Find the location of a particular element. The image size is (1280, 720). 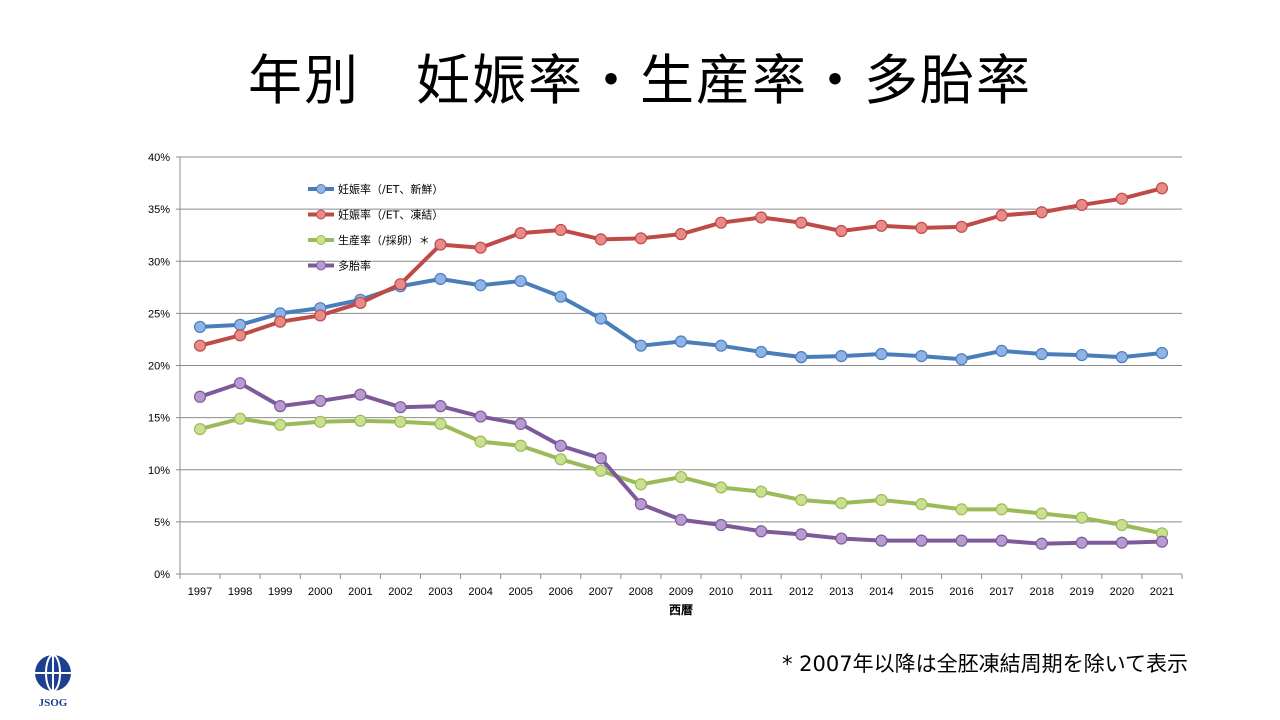

legend-label: 生産率（/採卵）＊ is located at coordinates (384, 240).